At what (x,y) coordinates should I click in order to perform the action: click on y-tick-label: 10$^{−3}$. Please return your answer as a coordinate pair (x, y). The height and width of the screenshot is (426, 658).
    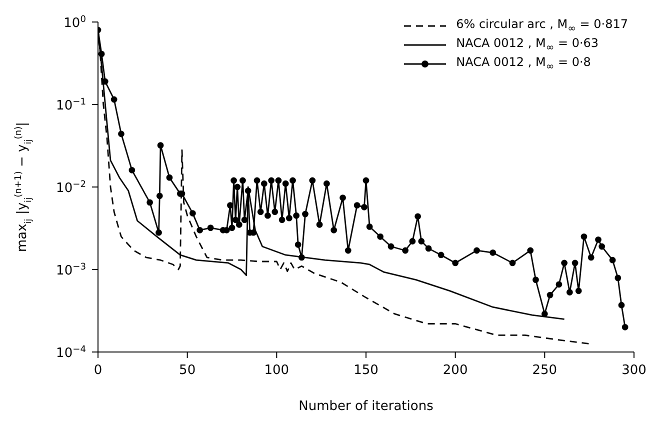
    Looking at the image, I should click on (71, 270).